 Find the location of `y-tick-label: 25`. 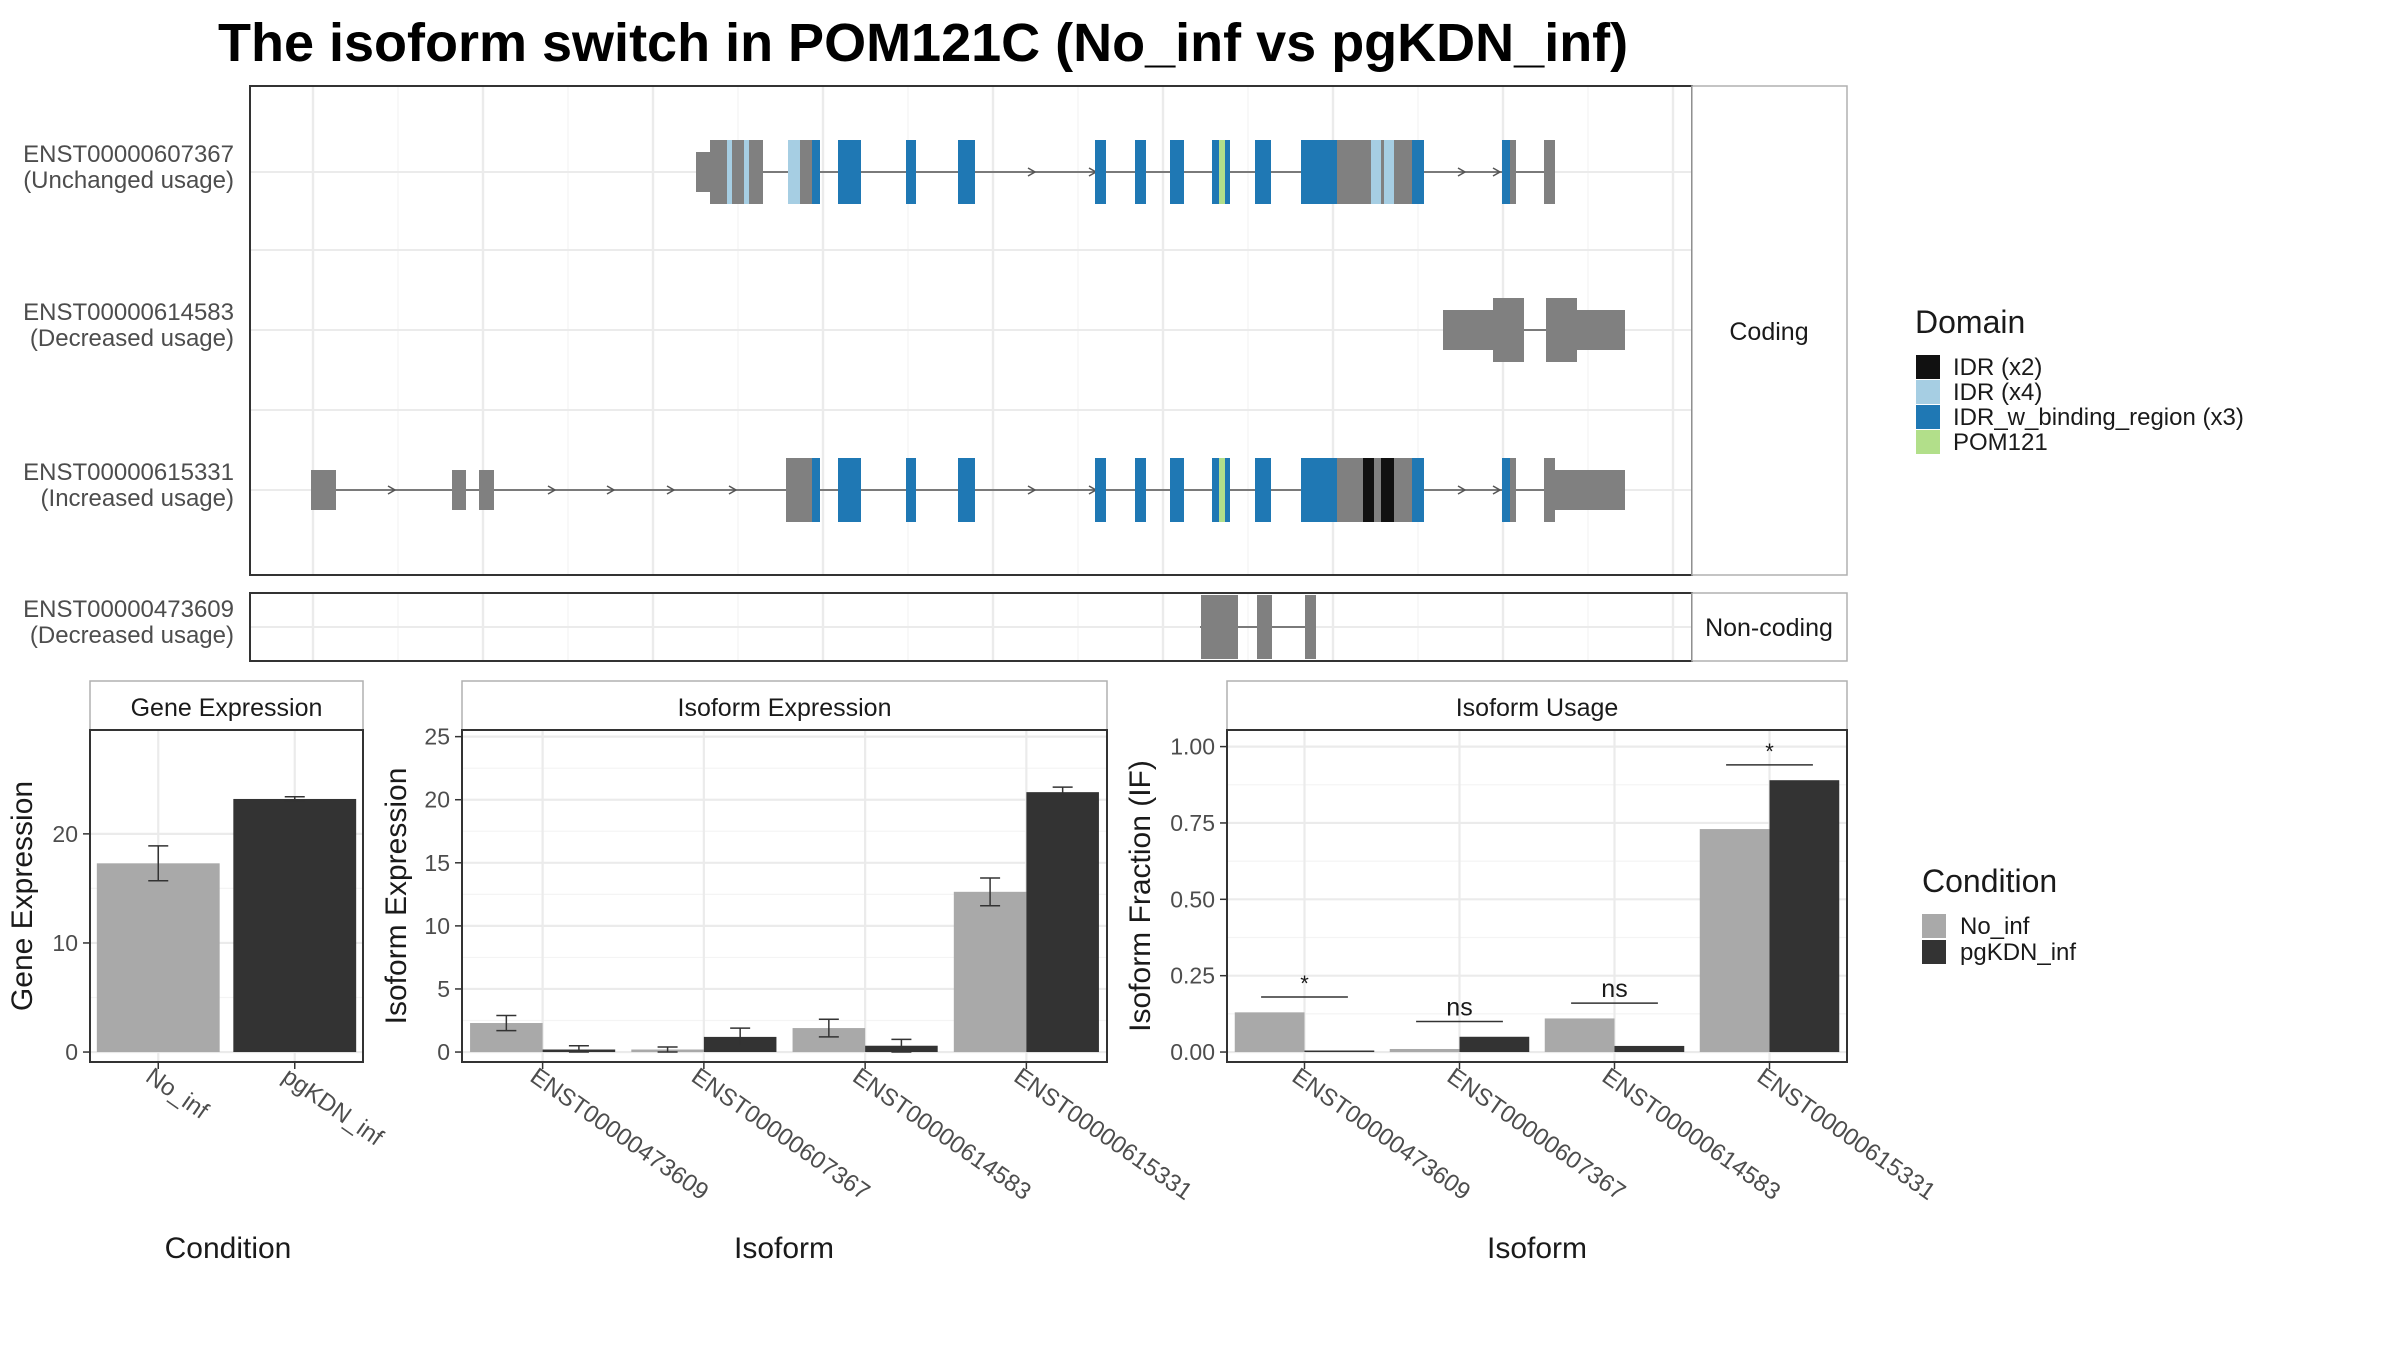

y-tick-label: 25 is located at coordinates (437, 737).